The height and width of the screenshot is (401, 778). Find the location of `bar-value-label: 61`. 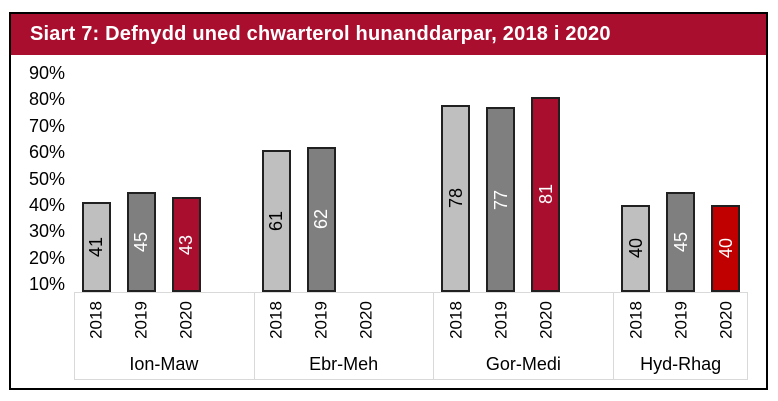

bar-value-label: 61 is located at coordinates (276, 220).